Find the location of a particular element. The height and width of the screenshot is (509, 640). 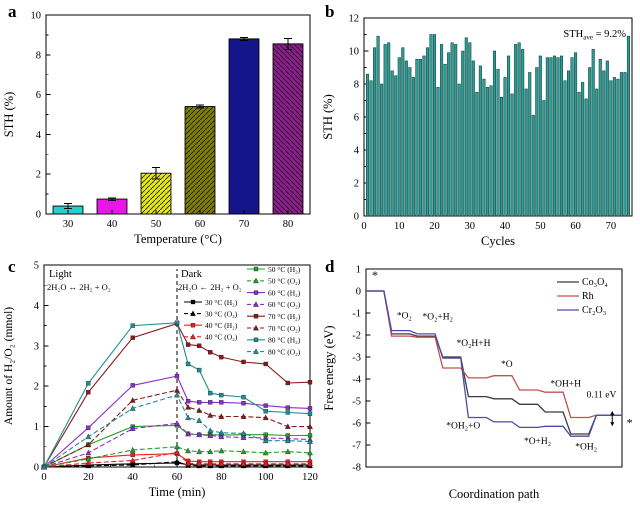

panel-a-letter: a is located at coordinates (12, 11).